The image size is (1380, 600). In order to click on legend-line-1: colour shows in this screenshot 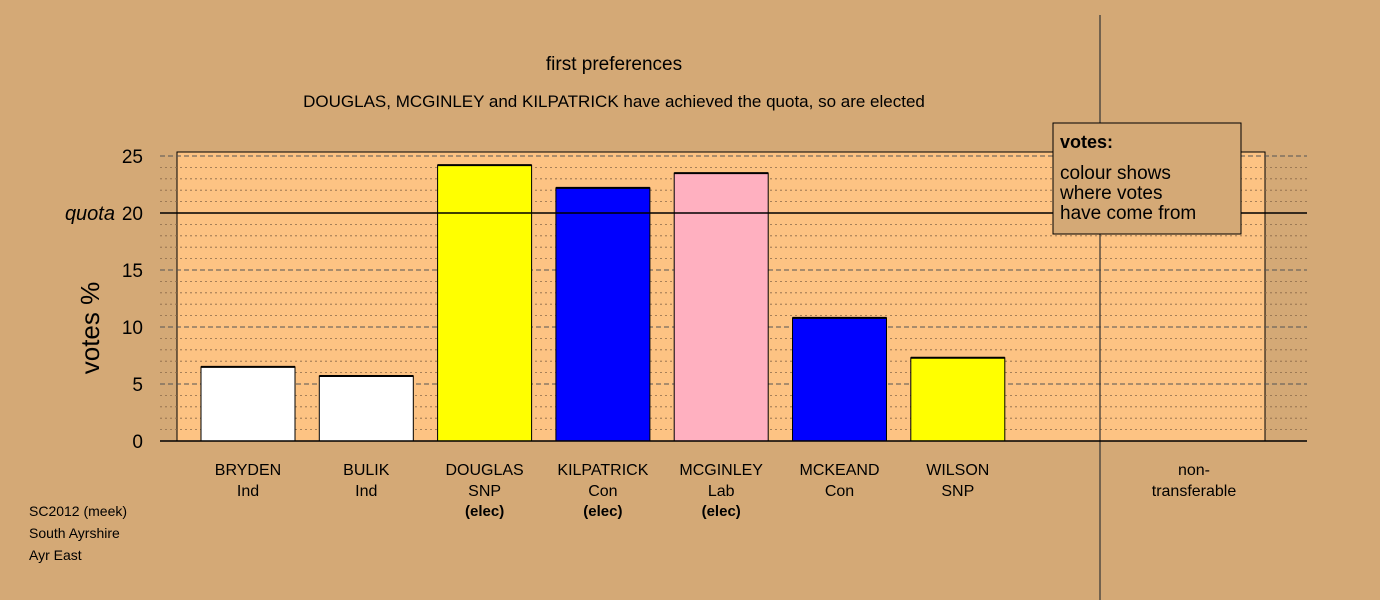, I will do `click(1115, 173)`.